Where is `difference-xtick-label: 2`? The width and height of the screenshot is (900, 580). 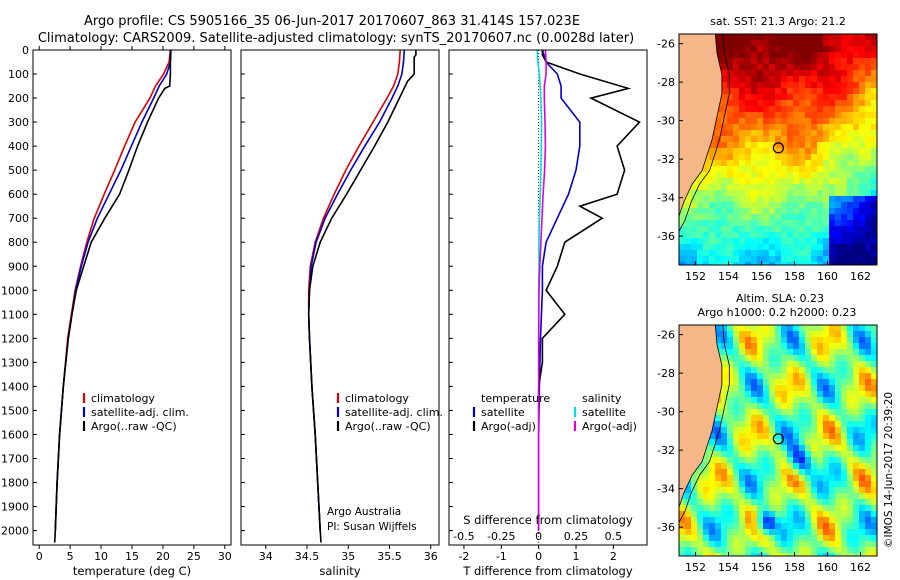 difference-xtick-label: 2 is located at coordinates (613, 556).